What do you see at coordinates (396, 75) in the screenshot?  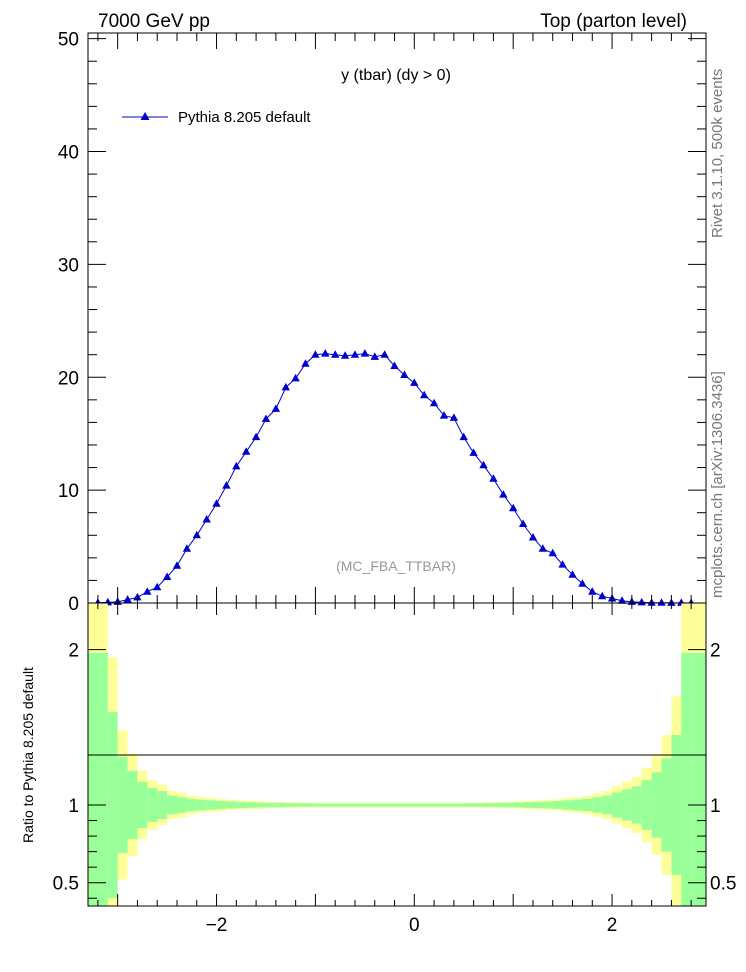 I see `plot-title: y (tbar) (dy > 0)` at bounding box center [396, 75].